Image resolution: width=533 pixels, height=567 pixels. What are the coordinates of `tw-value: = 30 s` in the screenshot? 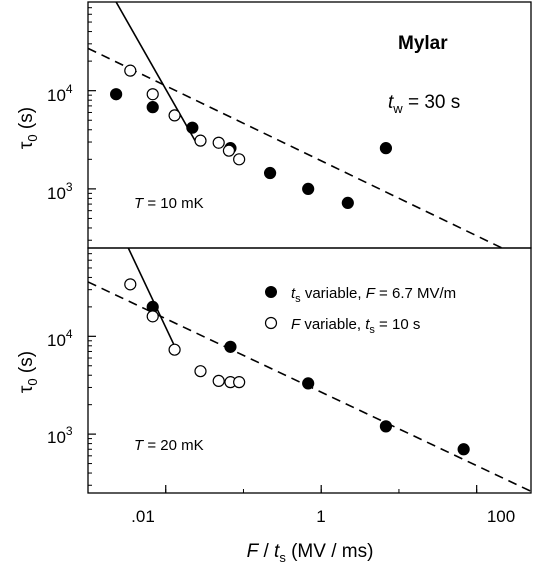 It's located at (432, 102).